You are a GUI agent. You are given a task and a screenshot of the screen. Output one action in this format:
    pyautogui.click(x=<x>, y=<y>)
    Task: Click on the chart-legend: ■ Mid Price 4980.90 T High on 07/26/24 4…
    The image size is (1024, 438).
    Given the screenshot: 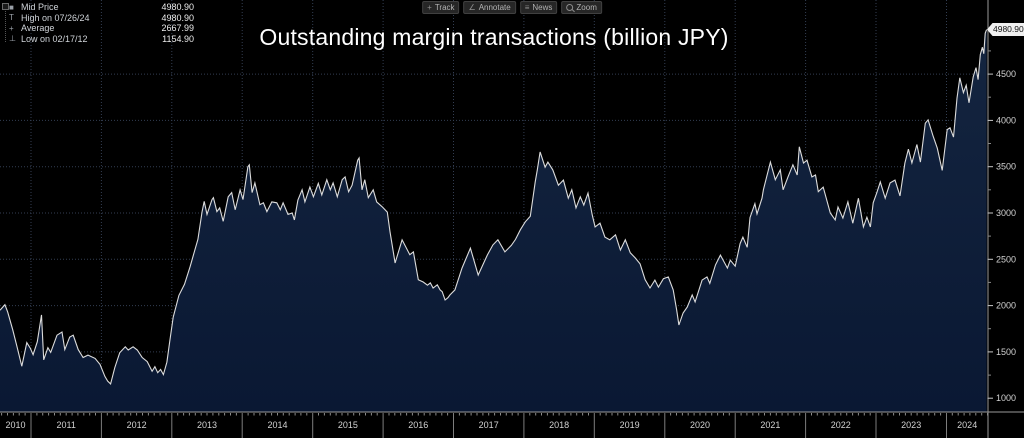 What is the action you would take?
    pyautogui.click(x=98, y=23)
    